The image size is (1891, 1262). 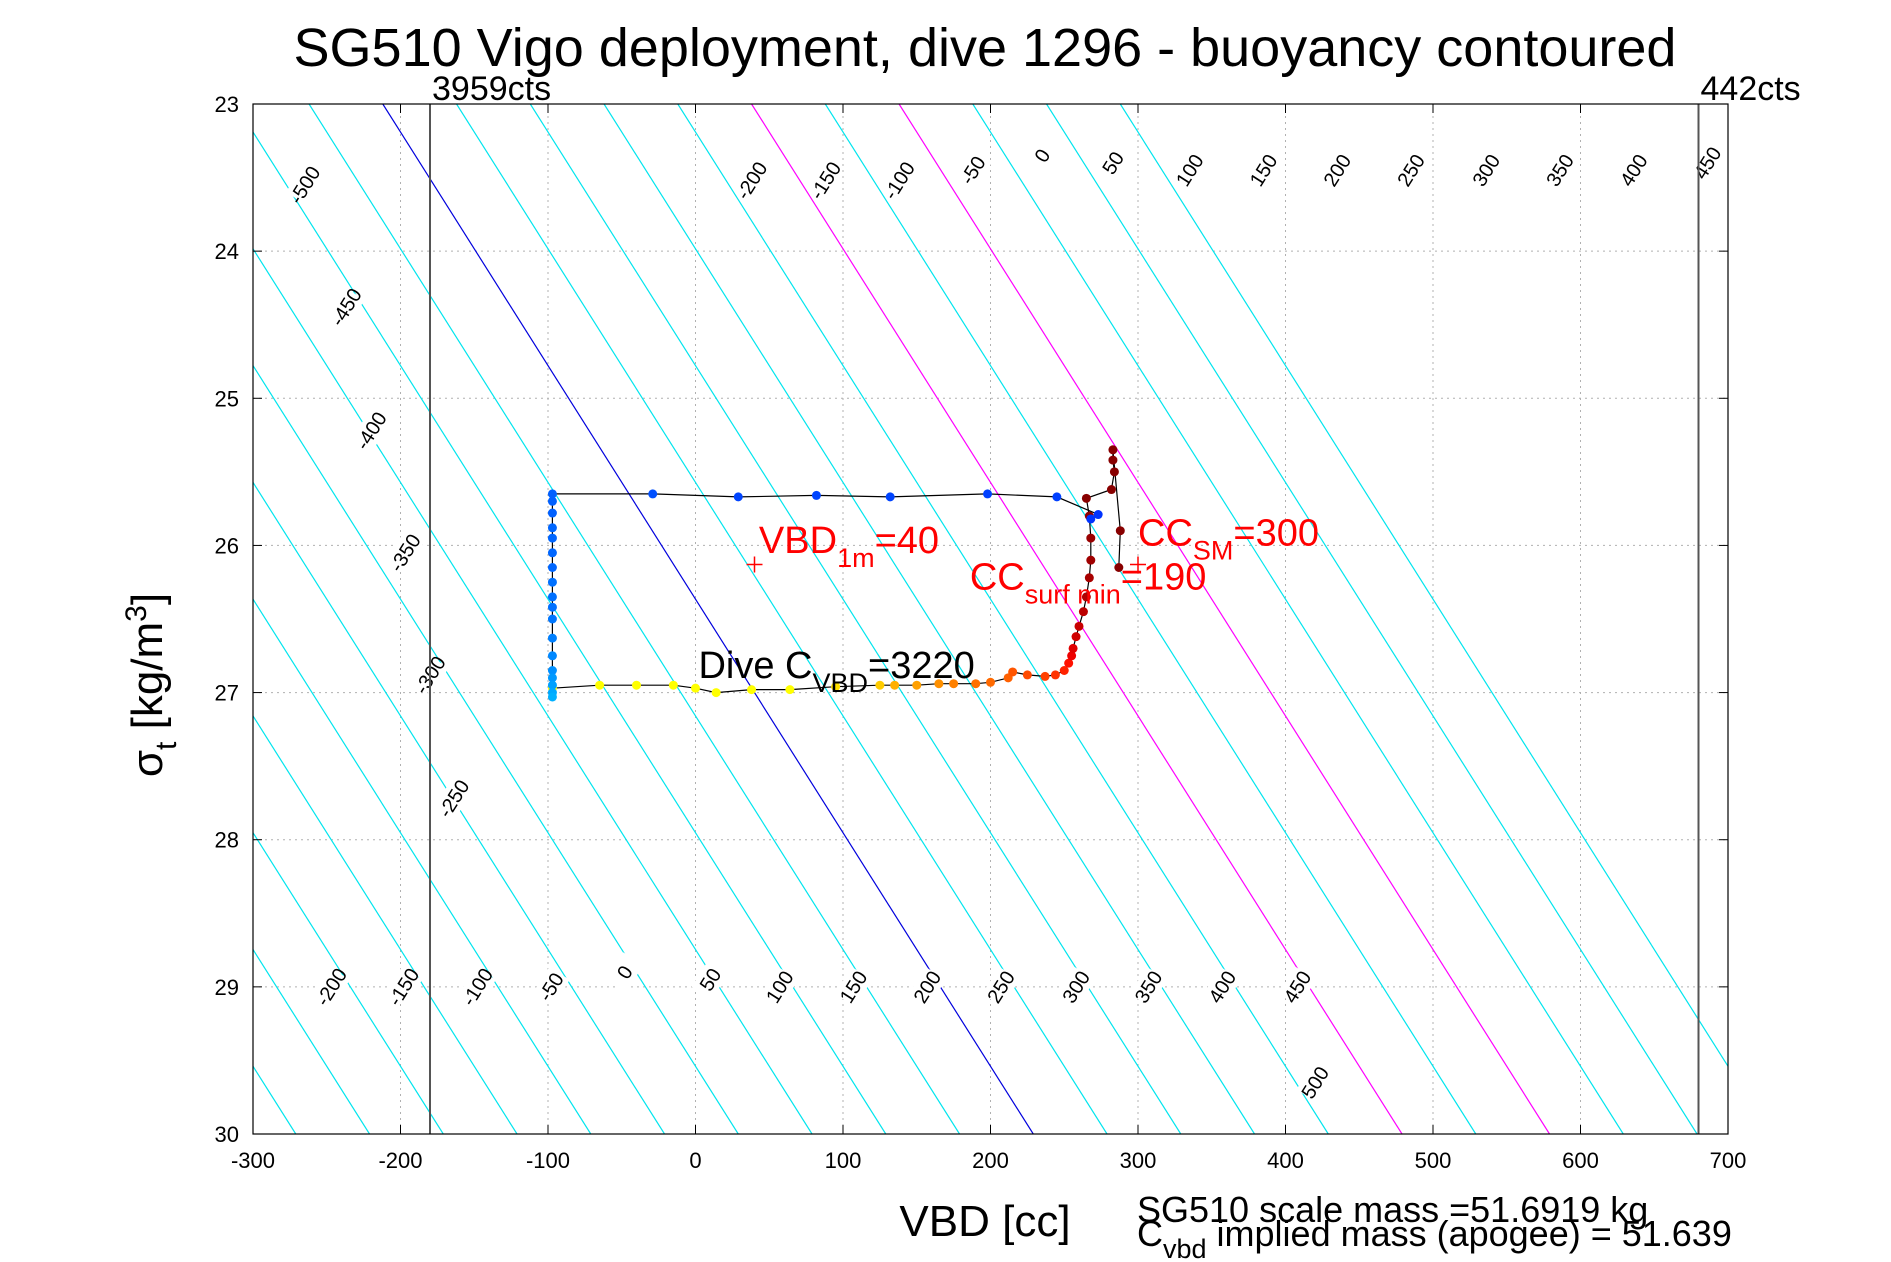 I want to click on implied-mass-text: implied mass (apogee) = 51.639, so click(x=1469, y=1233).